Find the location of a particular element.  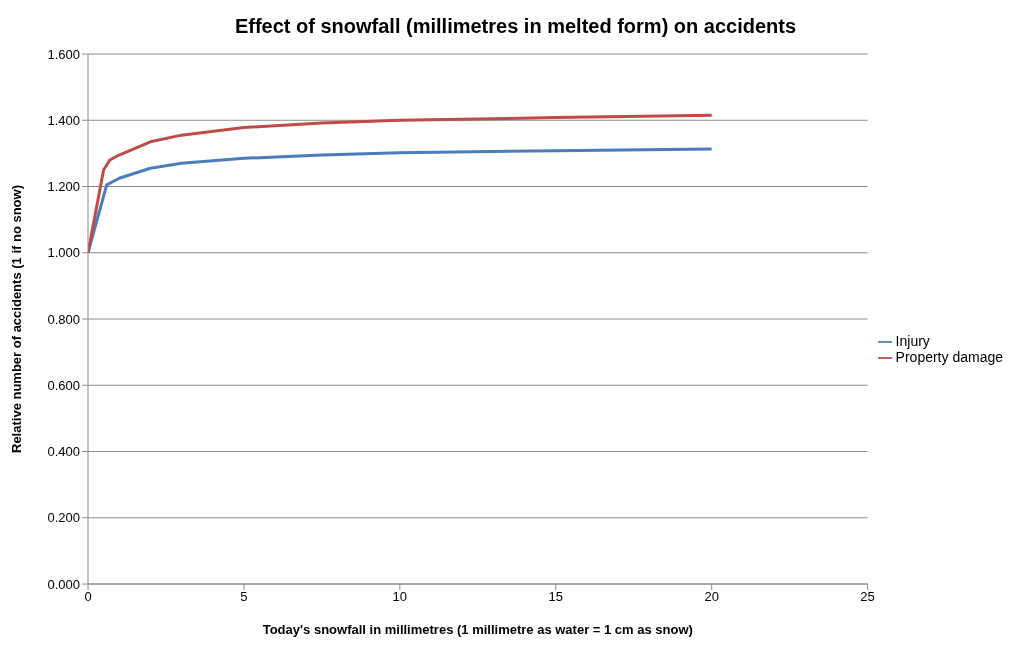

x-tick-label: 0 is located at coordinates (88, 597).